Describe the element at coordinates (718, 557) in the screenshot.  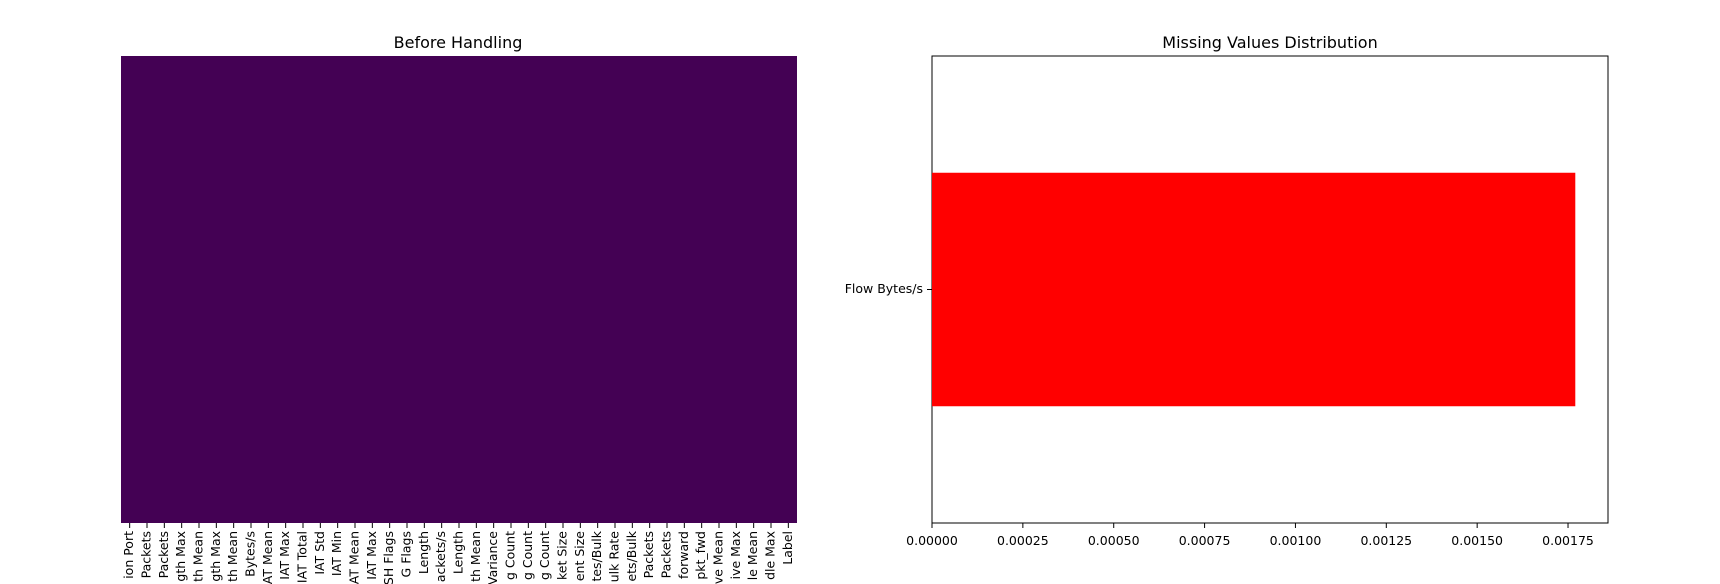
I see `heatmap-x-tick-label: ve Mean` at that location.